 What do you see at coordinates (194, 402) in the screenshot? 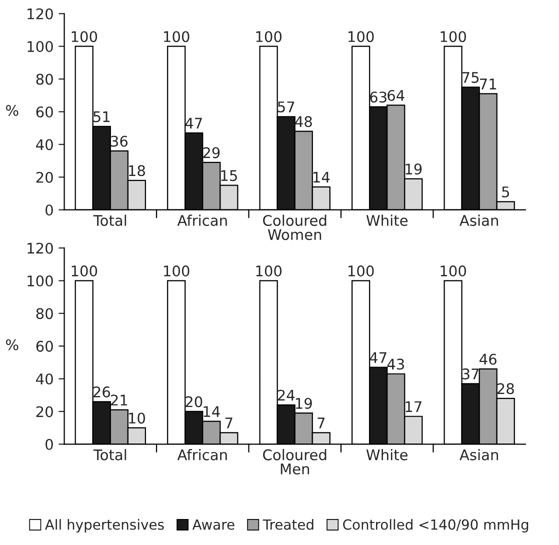
I see `data-label: 20` at bounding box center [194, 402].